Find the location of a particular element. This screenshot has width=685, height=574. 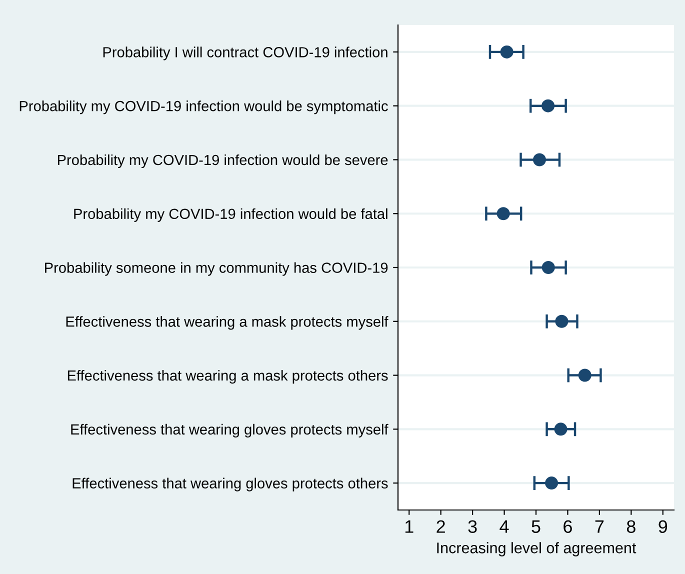

x-tick-label: 1 is located at coordinates (409, 526).